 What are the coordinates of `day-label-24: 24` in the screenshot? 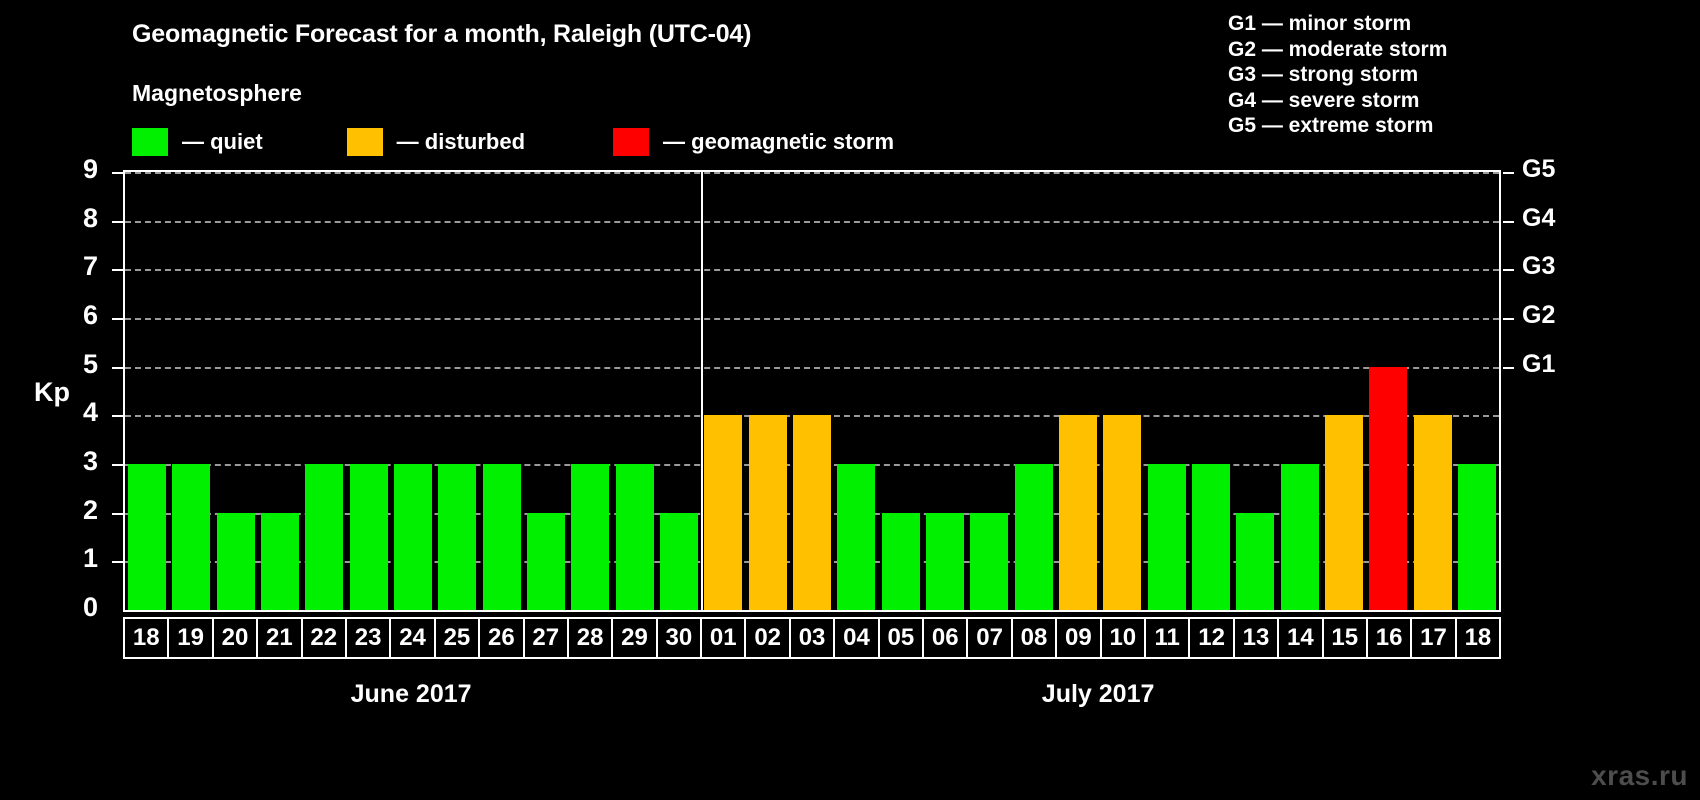 It's located at (412, 638).